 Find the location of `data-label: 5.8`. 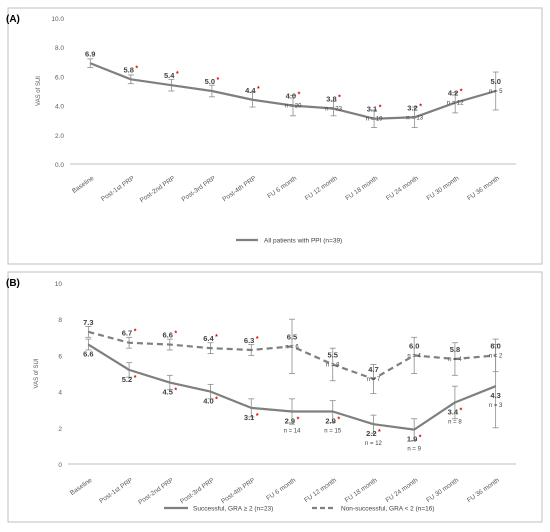

data-label: 5.8 is located at coordinates (455, 349).